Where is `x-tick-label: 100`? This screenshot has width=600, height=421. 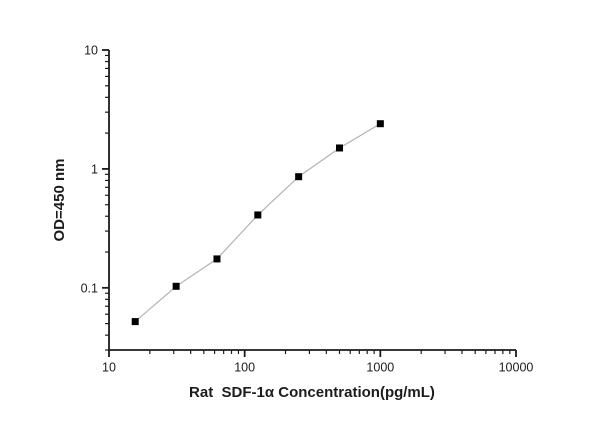
x-tick-label: 100 is located at coordinates (244, 368).